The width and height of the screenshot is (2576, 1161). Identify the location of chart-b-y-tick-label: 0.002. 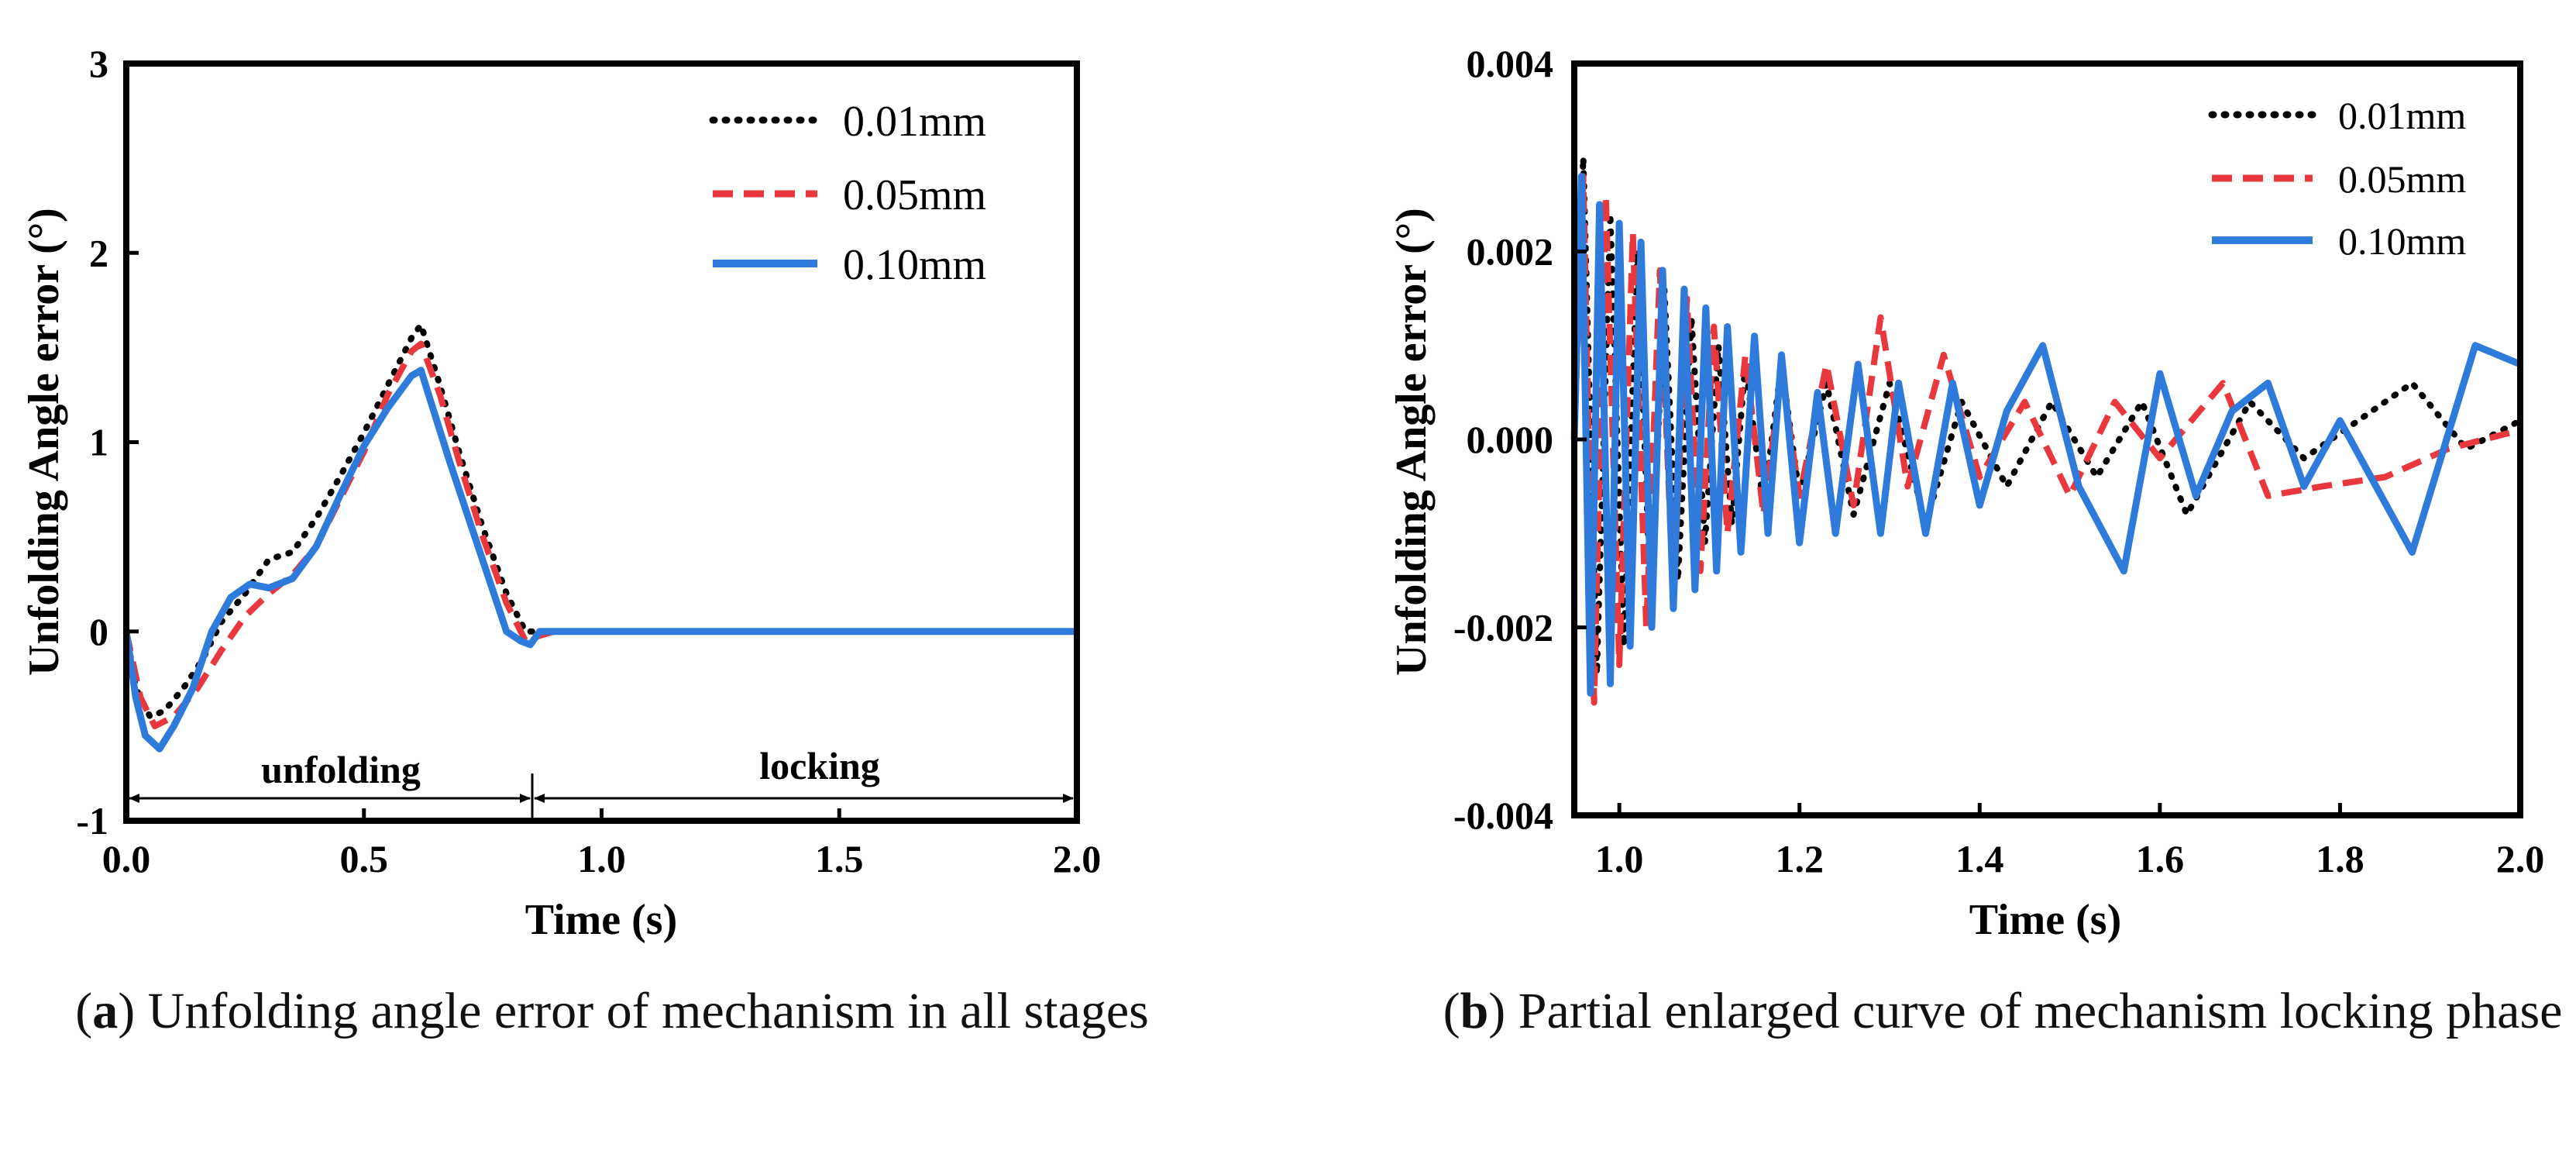
(1510, 252).